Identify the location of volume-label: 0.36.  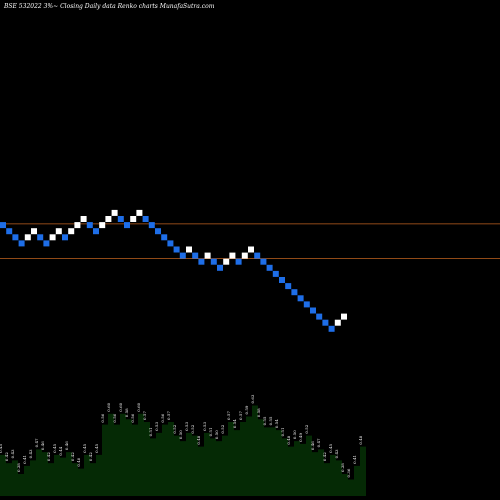
(348, 472).